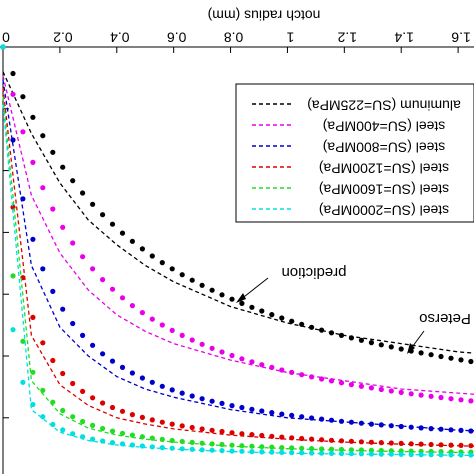 The width and height of the screenshot is (474, 474). Describe the element at coordinates (384, 189) in the screenshot. I see `legend-label: steel (SU=1600MPa)` at that location.